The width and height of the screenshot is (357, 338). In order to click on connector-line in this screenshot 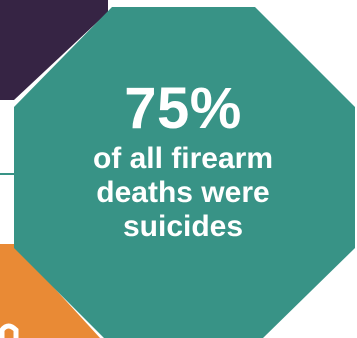, I will do `click(11, 174)`.